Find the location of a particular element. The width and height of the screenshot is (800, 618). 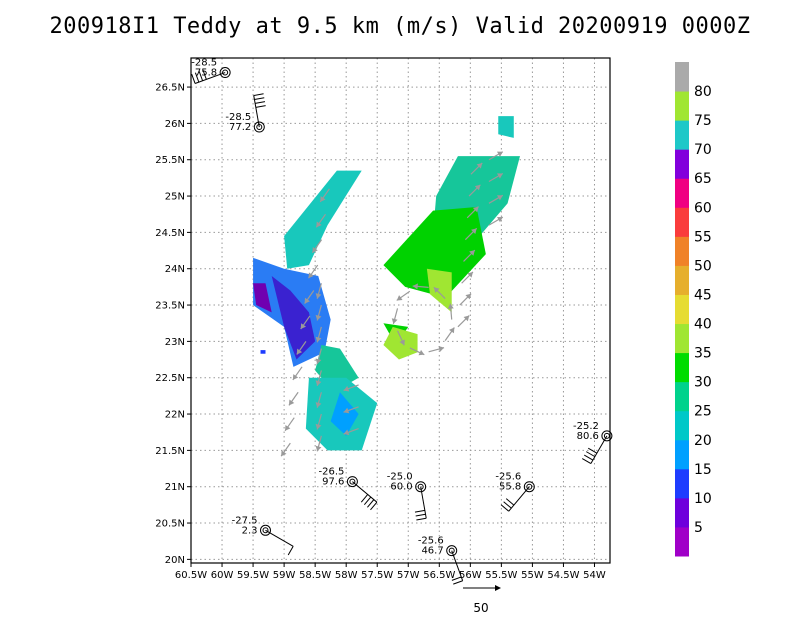

colorbar-label: 50 is located at coordinates (703, 266).